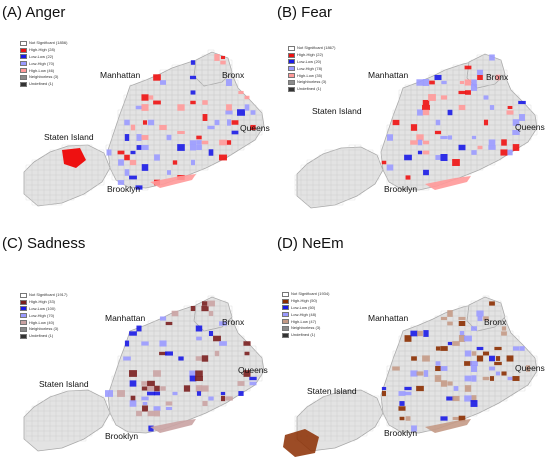 This screenshot has width=550, height=461. I want to click on legend-item: Neighborless (3), so click(328, 328).